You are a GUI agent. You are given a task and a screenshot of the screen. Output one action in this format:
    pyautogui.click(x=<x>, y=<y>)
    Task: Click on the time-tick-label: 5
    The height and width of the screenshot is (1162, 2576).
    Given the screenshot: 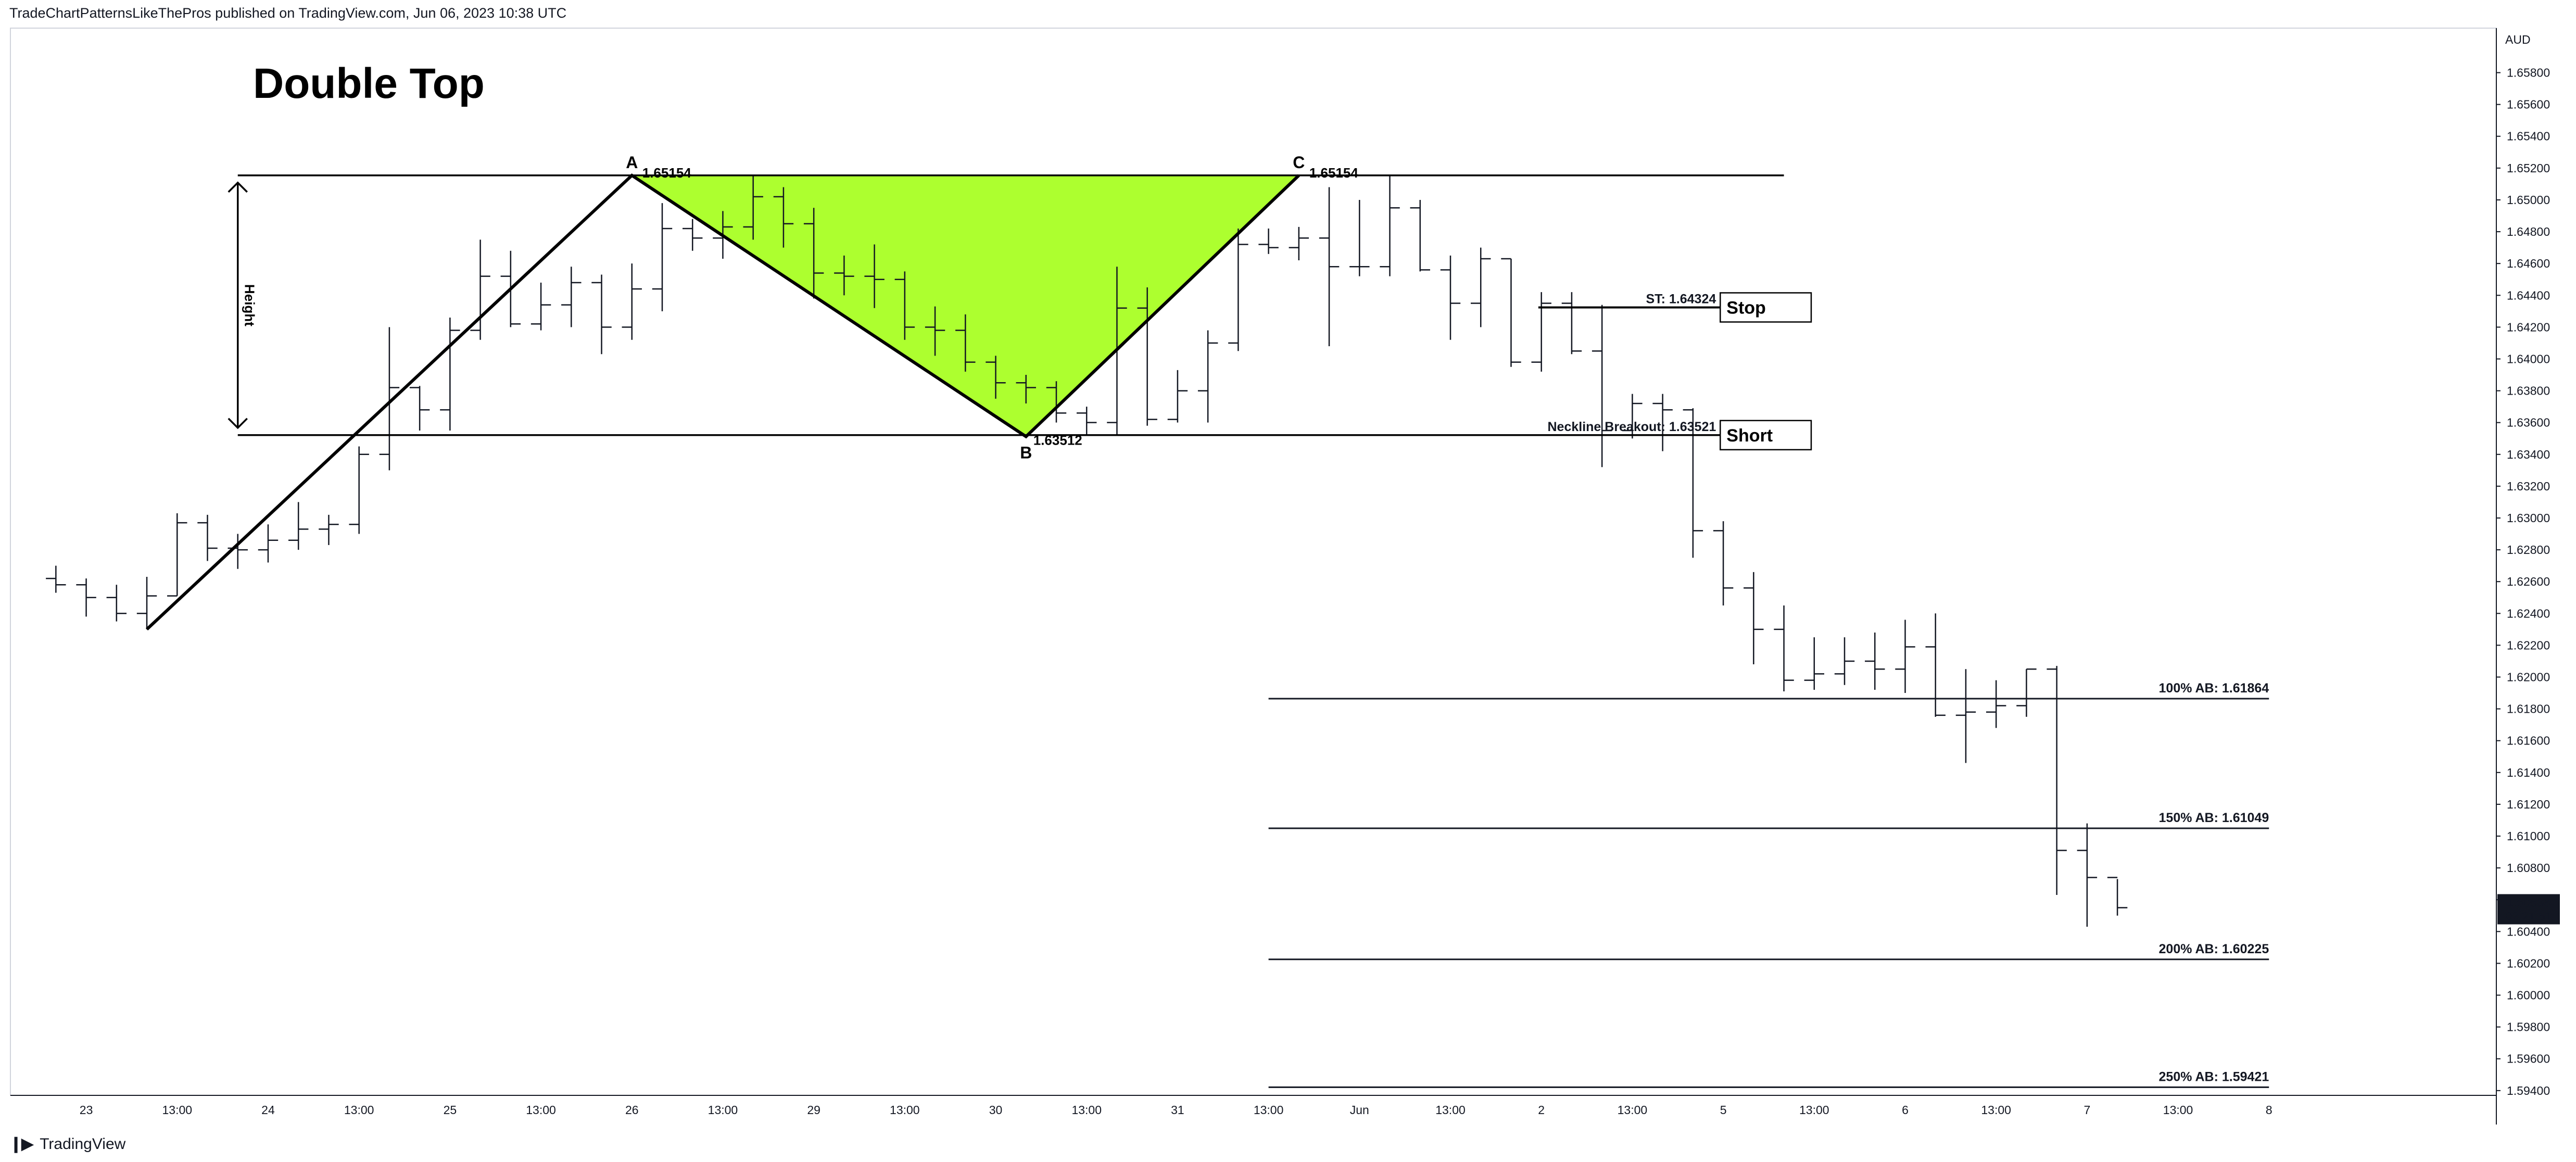 What is the action you would take?
    pyautogui.click(x=1723, y=1110)
    